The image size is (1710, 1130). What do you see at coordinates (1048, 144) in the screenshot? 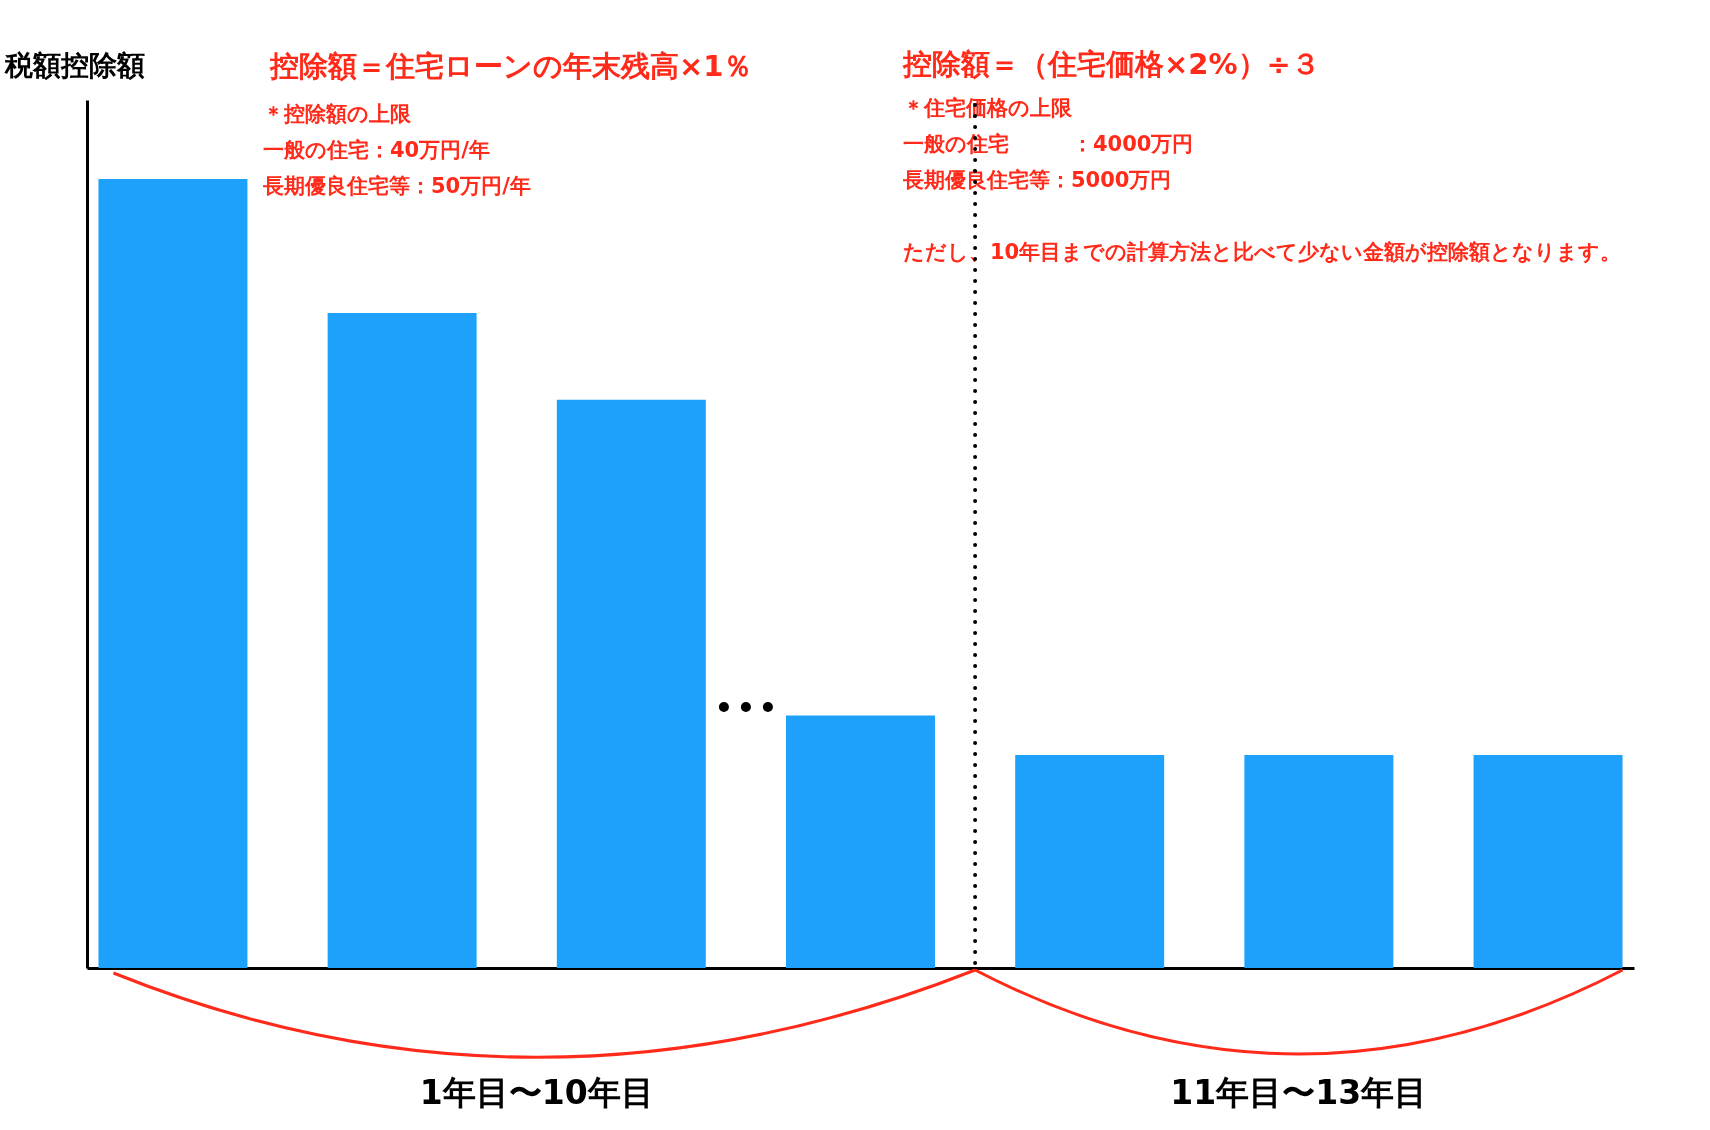
I see `text: 一般の住宅 ：4000万円` at bounding box center [1048, 144].